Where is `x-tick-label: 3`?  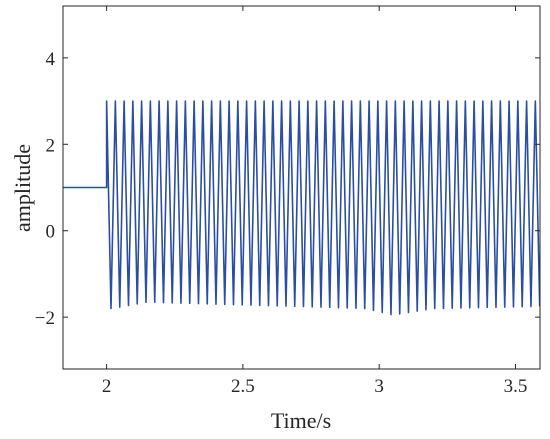
x-tick-label: 3 is located at coordinates (379, 386).